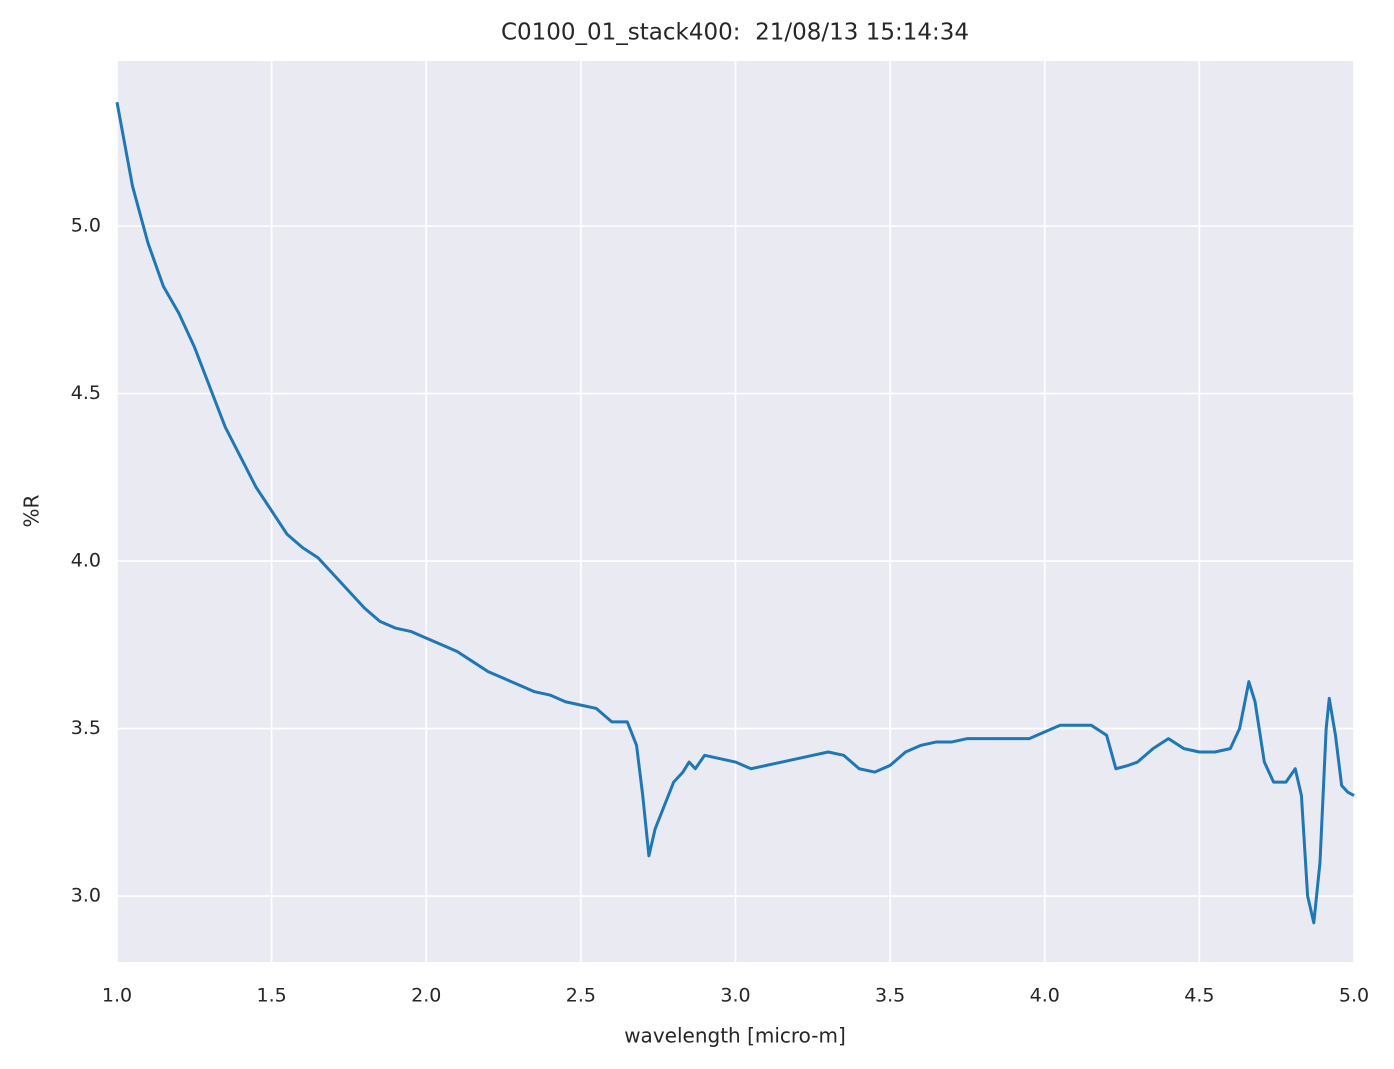 Image resolution: width=1394 pixels, height=1069 pixels. Describe the element at coordinates (1354, 996) in the screenshot. I see `x-tick-label: 5.0` at that location.